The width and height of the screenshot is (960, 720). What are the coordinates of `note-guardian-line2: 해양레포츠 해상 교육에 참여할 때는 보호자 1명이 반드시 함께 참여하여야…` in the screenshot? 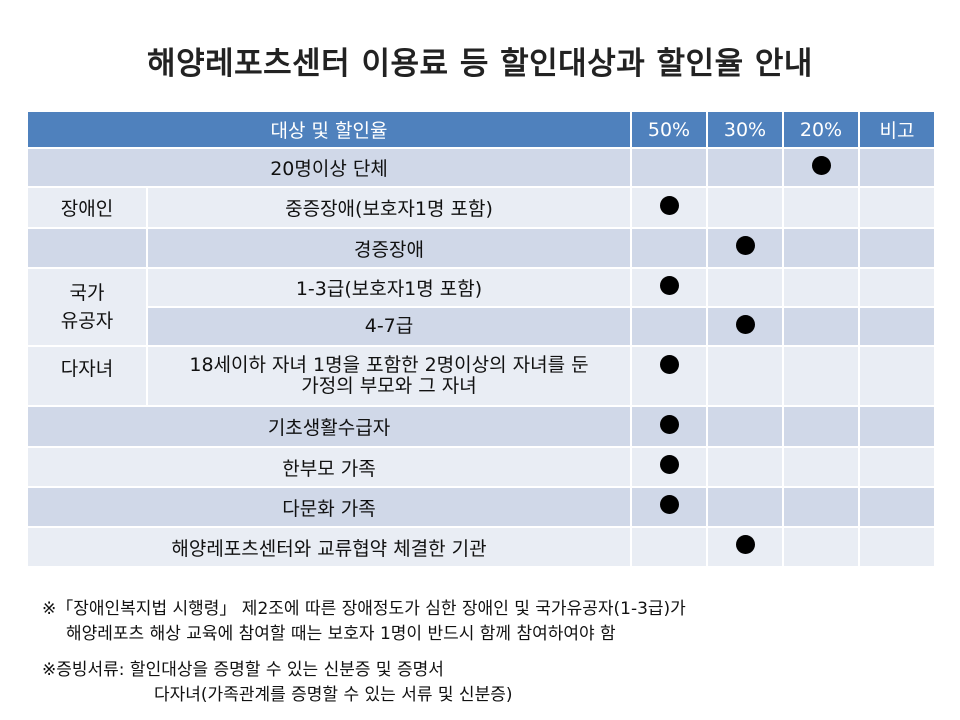 It's located at (341, 634).